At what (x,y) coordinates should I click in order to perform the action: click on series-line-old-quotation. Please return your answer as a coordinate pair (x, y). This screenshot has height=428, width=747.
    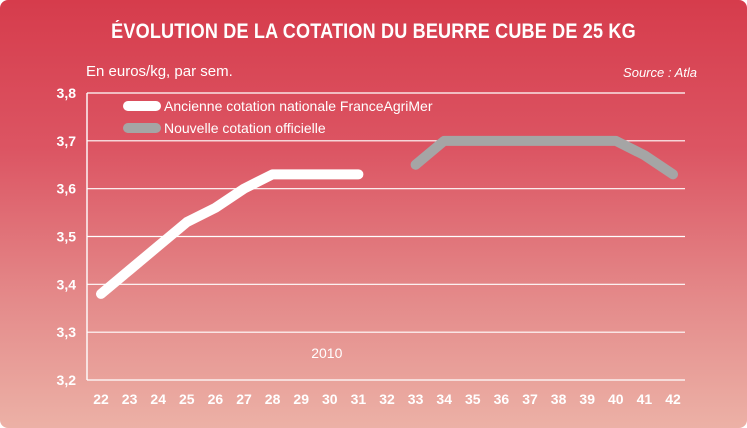
    Looking at the image, I should click on (230, 234).